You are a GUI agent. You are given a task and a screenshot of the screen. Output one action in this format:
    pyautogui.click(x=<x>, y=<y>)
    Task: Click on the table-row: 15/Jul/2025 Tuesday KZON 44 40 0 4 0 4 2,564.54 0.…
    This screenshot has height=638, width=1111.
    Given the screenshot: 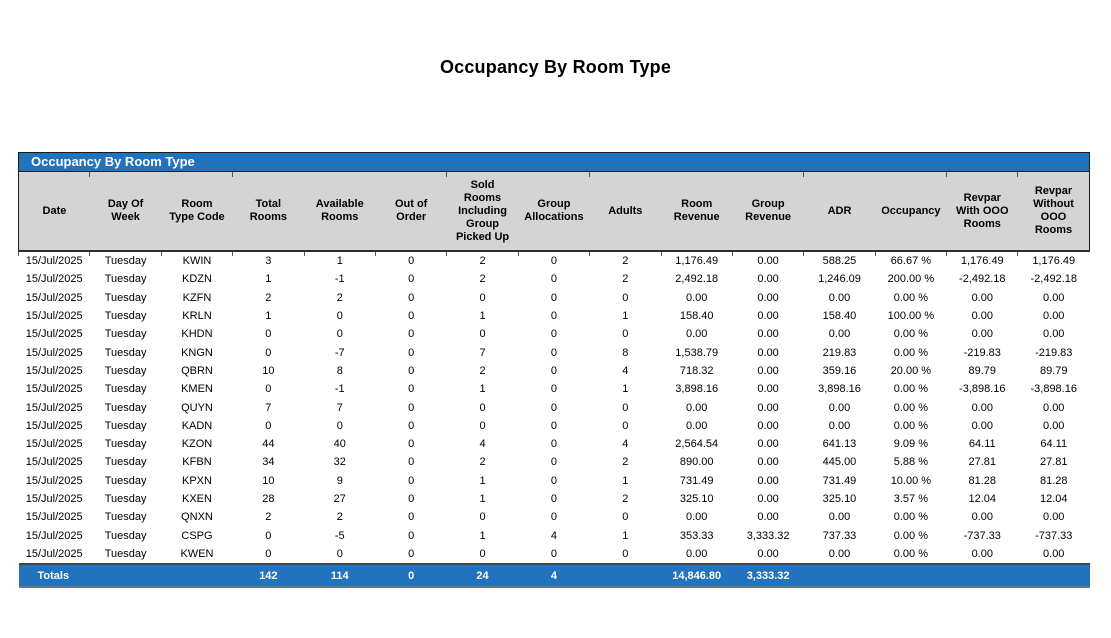 What is the action you would take?
    pyautogui.click(x=554, y=444)
    